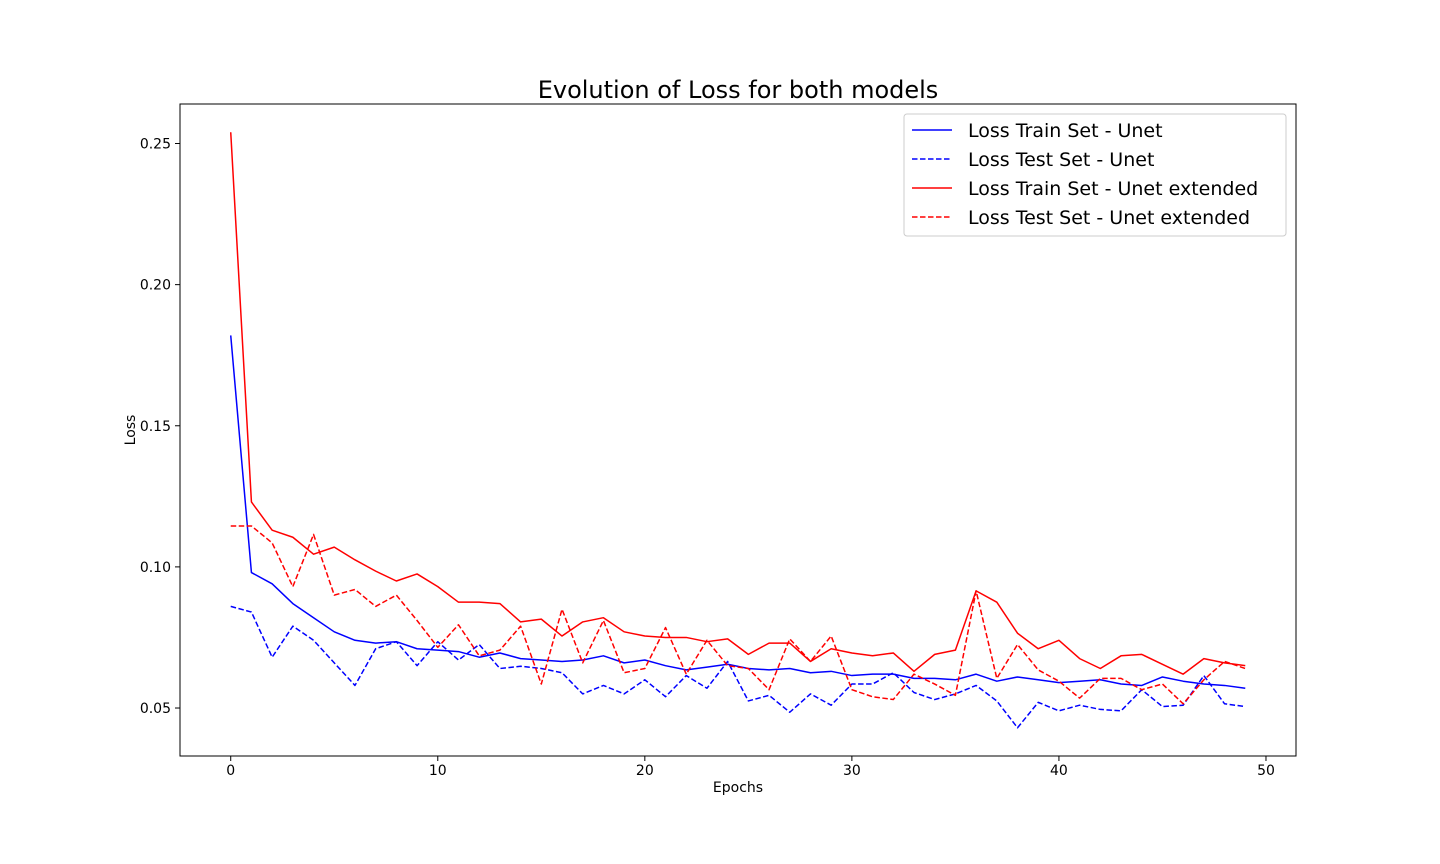  I want to click on y-tick-label: 0.25, so click(155, 145).